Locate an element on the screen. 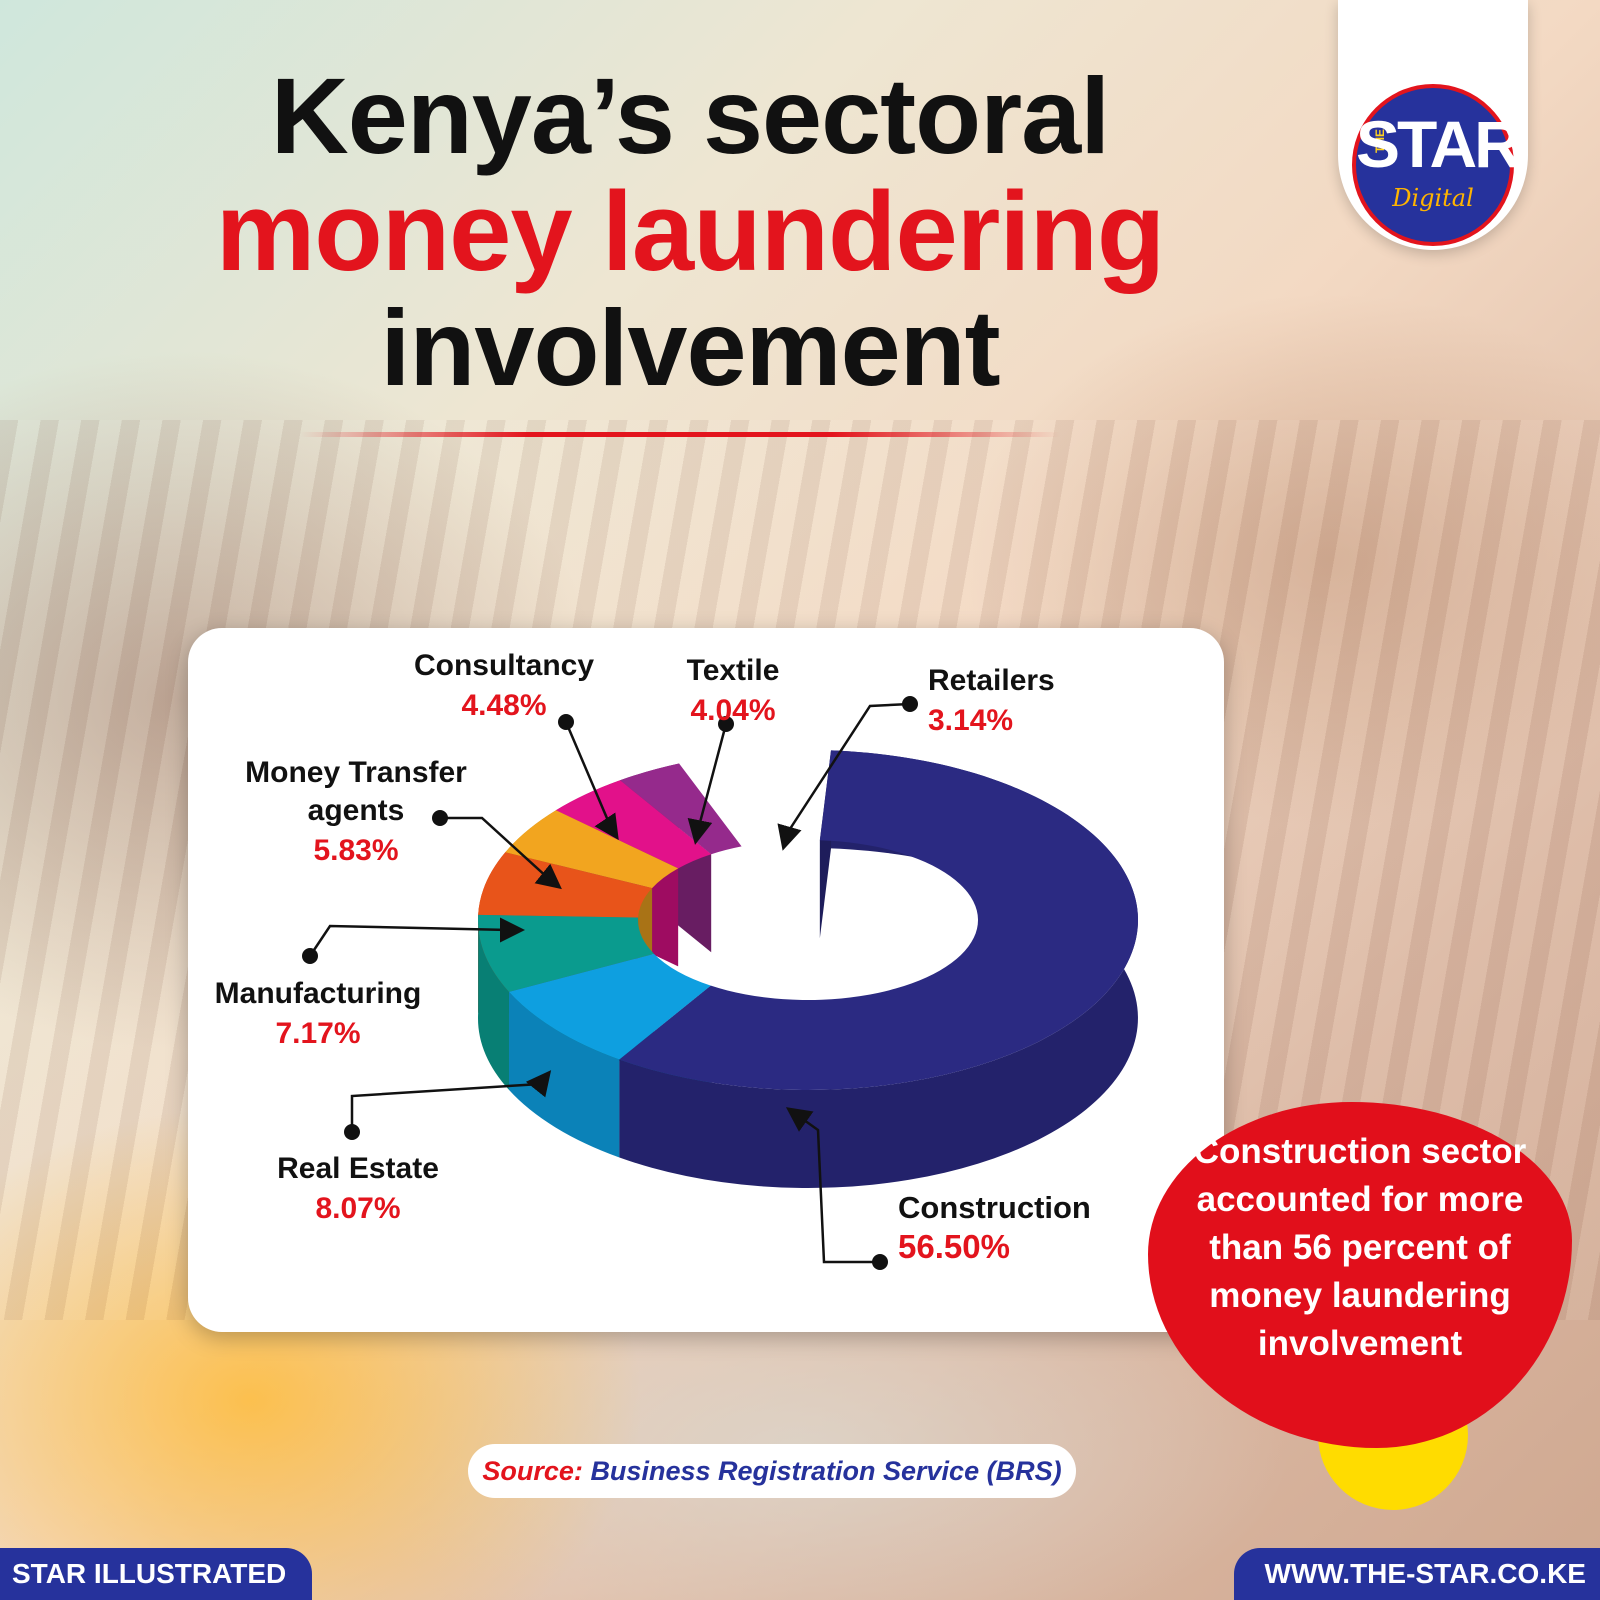 Image resolution: width=1600 pixels, height=1600 pixels. slice-value-manufacturing: 7.17% is located at coordinates (317, 1033).